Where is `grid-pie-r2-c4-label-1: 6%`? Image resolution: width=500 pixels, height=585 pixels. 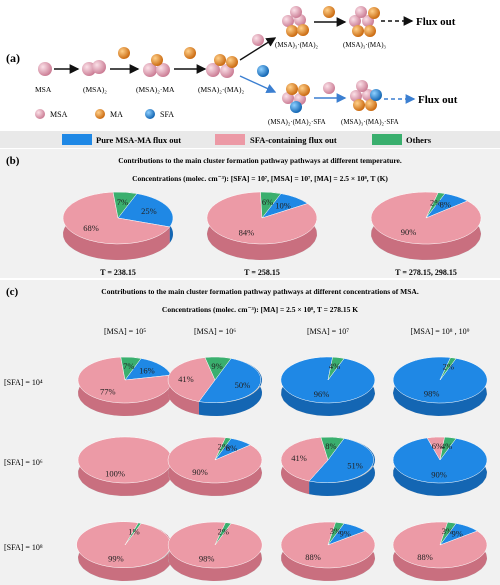 grid-pie-r2-c4-label-1: 6% is located at coordinates (437, 446).